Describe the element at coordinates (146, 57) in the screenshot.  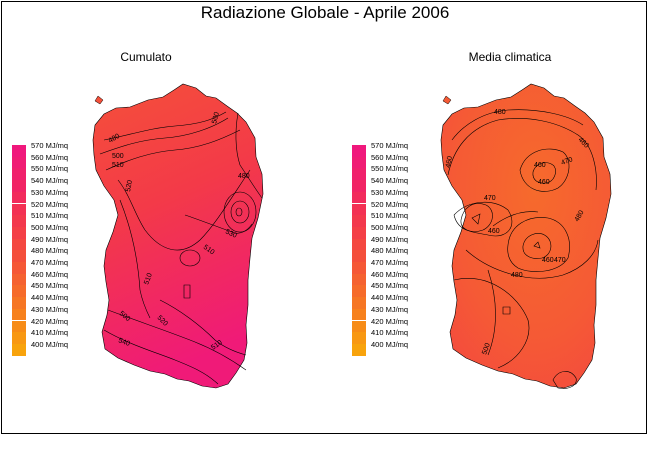
I see `panel-title-cumulato: Cumulato` at that location.